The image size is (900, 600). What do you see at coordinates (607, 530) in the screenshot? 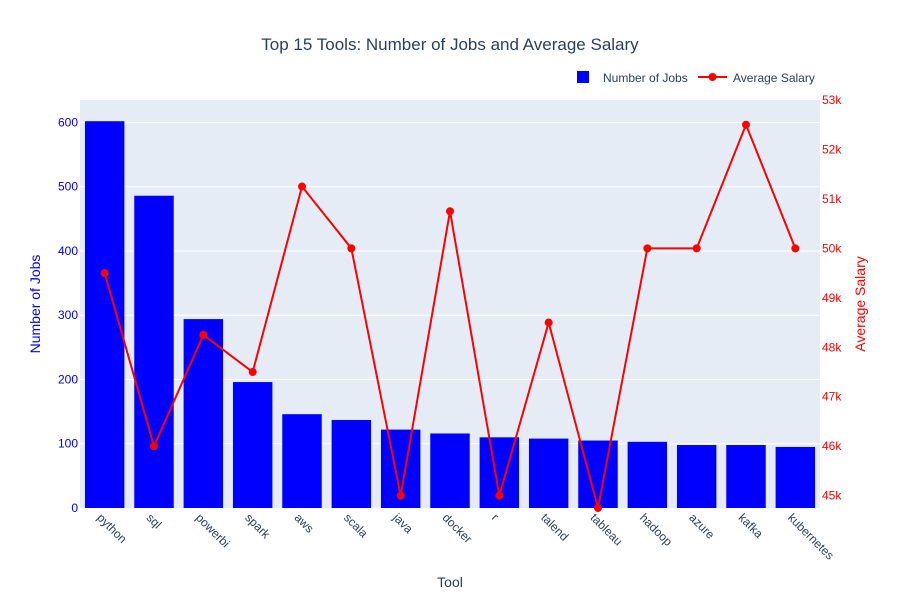
I see `x-tick-label: tableau` at bounding box center [607, 530].